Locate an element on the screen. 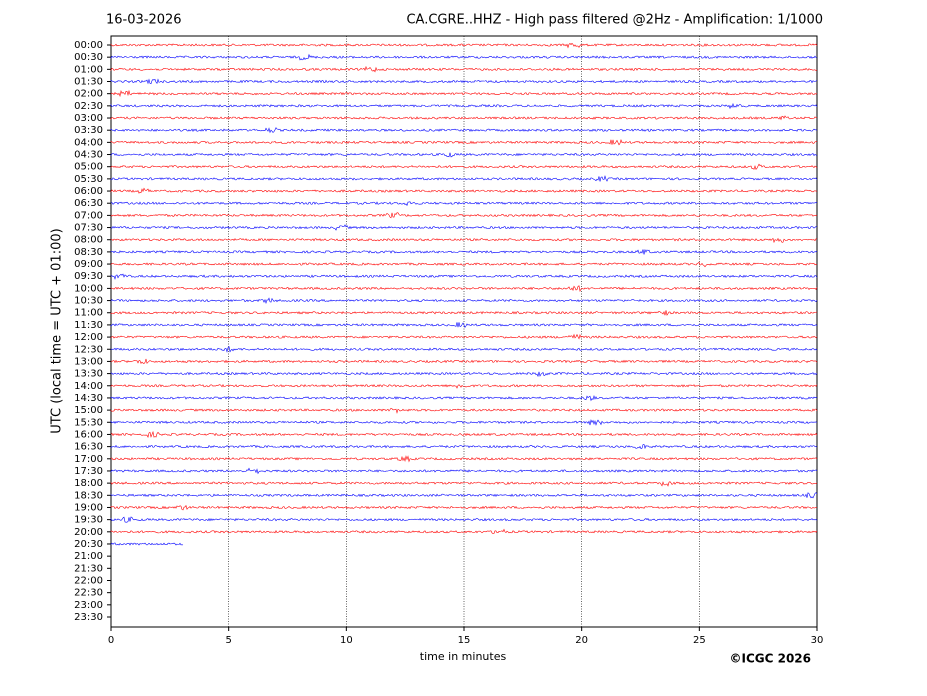 The width and height of the screenshot is (927, 696). y-tick-label: 08:00 is located at coordinates (88, 240).